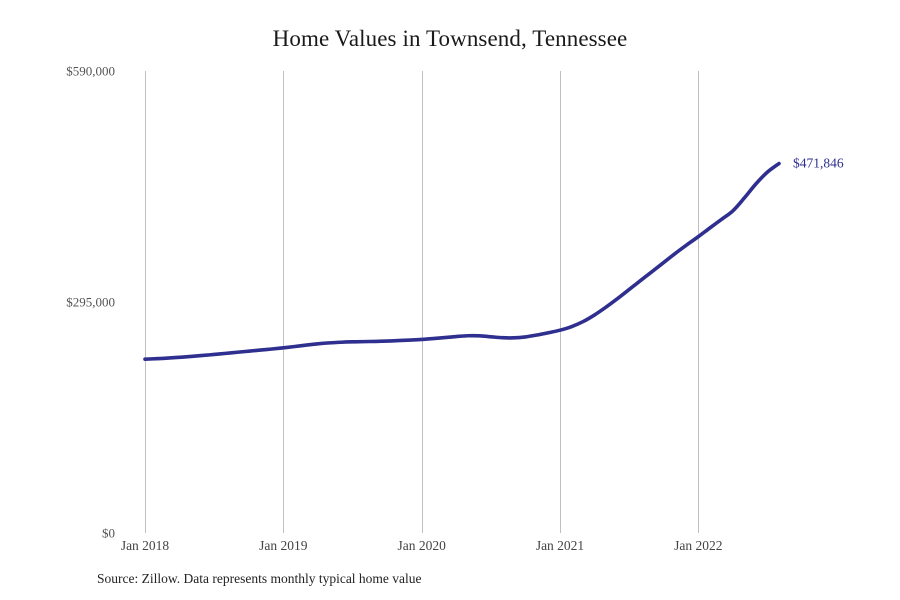 The height and width of the screenshot is (600, 900). What do you see at coordinates (108, 533) in the screenshot?
I see `y-axis-tick-label: $0` at bounding box center [108, 533].